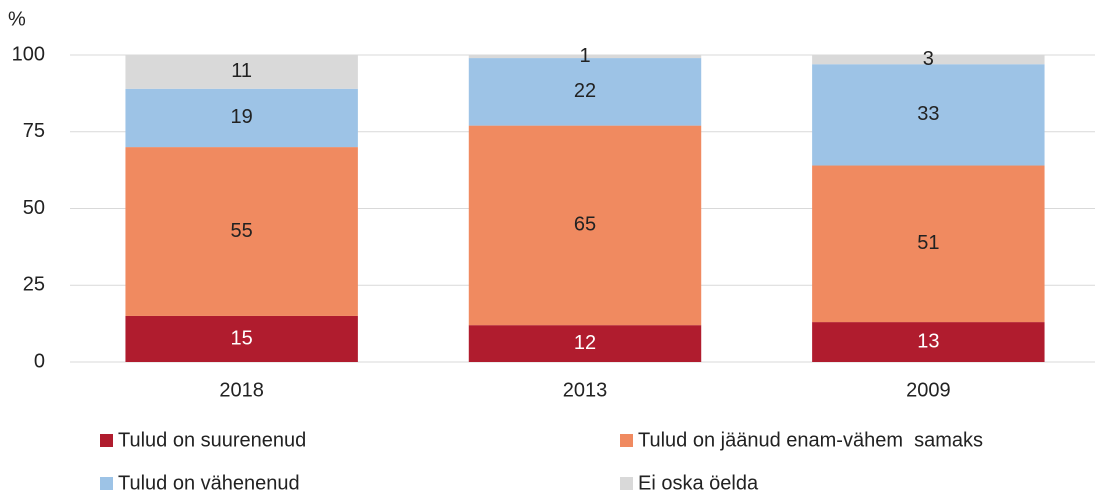 The height and width of the screenshot is (493, 1101). I want to click on x-tick-label: 2018, so click(241, 390).